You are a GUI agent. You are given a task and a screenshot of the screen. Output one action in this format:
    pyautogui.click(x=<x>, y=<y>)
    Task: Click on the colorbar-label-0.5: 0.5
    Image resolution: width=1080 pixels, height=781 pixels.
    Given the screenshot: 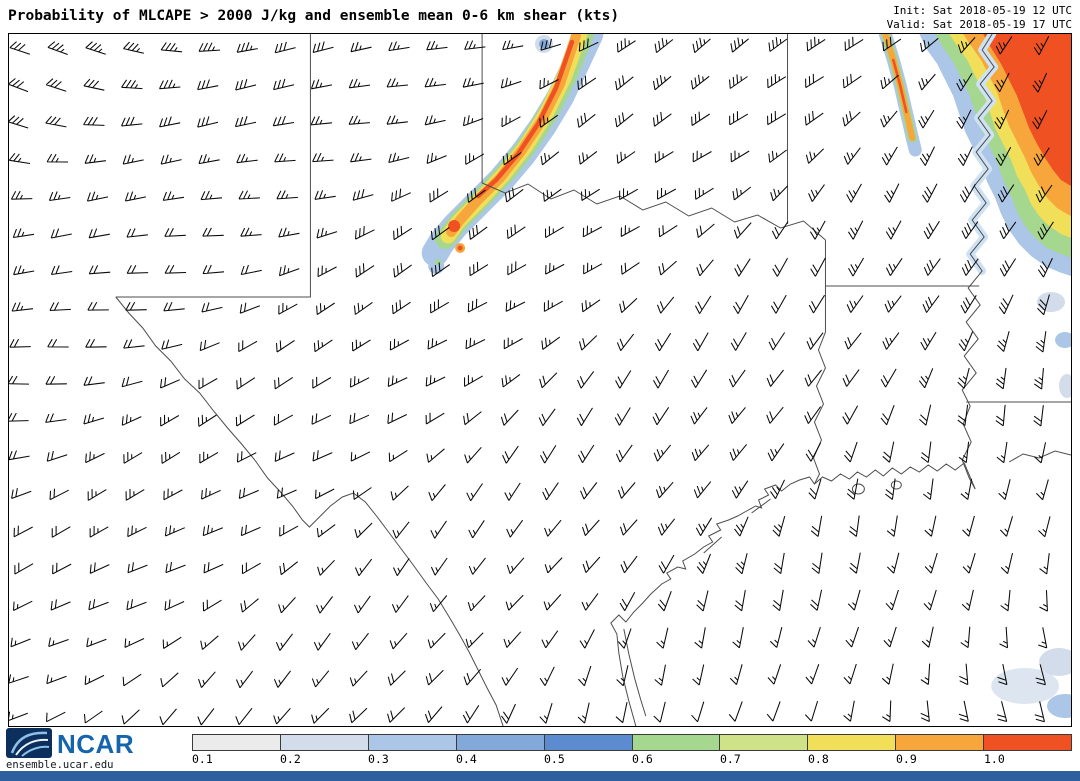 What is the action you would take?
    pyautogui.click(x=554, y=759)
    